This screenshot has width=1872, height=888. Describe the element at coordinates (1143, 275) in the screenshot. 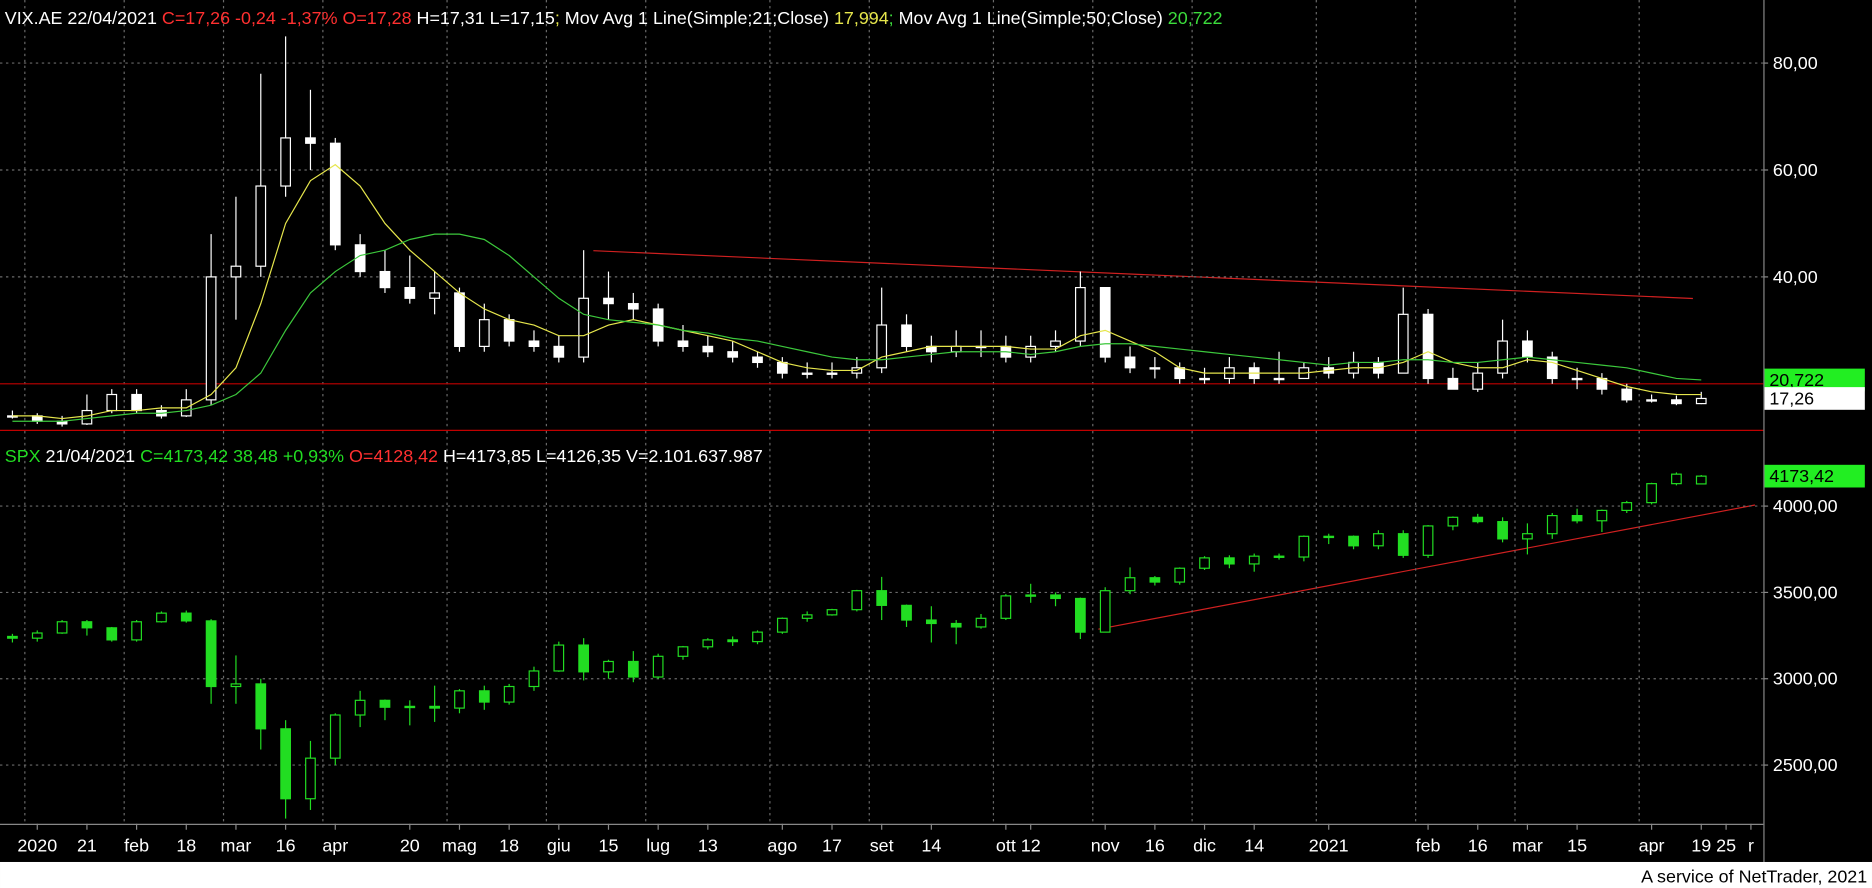

I see `trend-line` at that location.